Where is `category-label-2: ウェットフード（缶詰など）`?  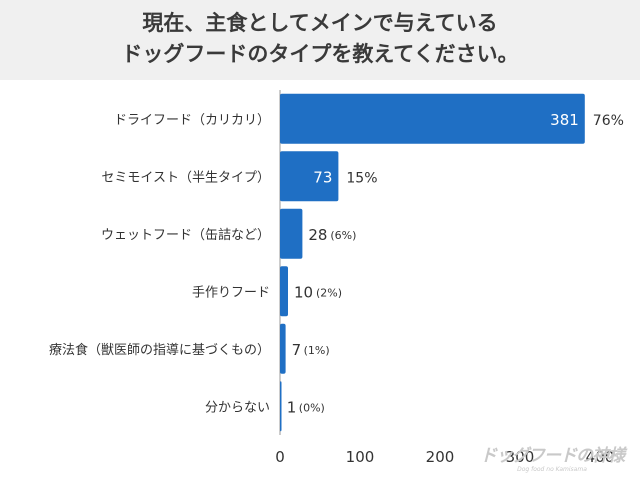 category-label-2: ウェットフード（缶詰など） is located at coordinates (185, 235).